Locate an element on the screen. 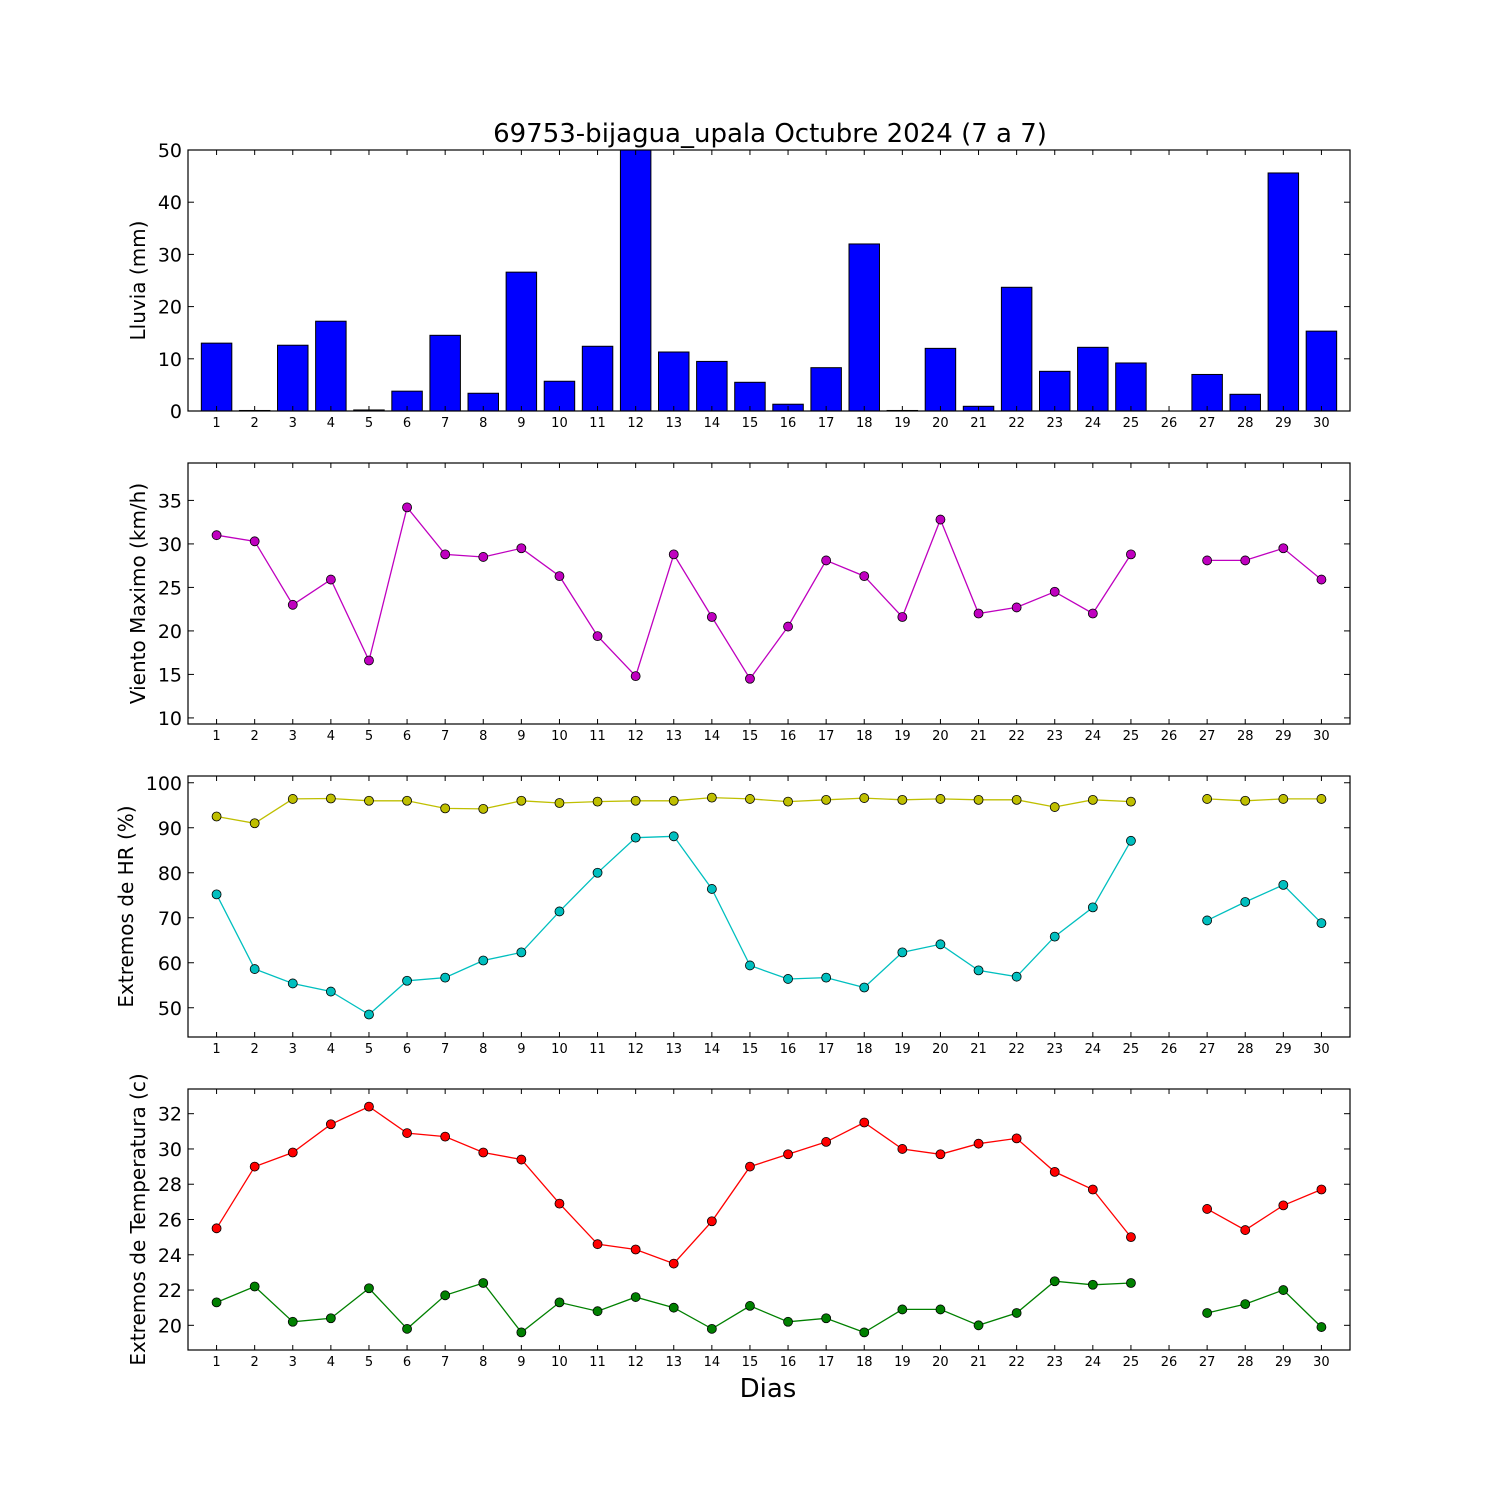  y-tick-label: 0 is located at coordinates (176, 412).